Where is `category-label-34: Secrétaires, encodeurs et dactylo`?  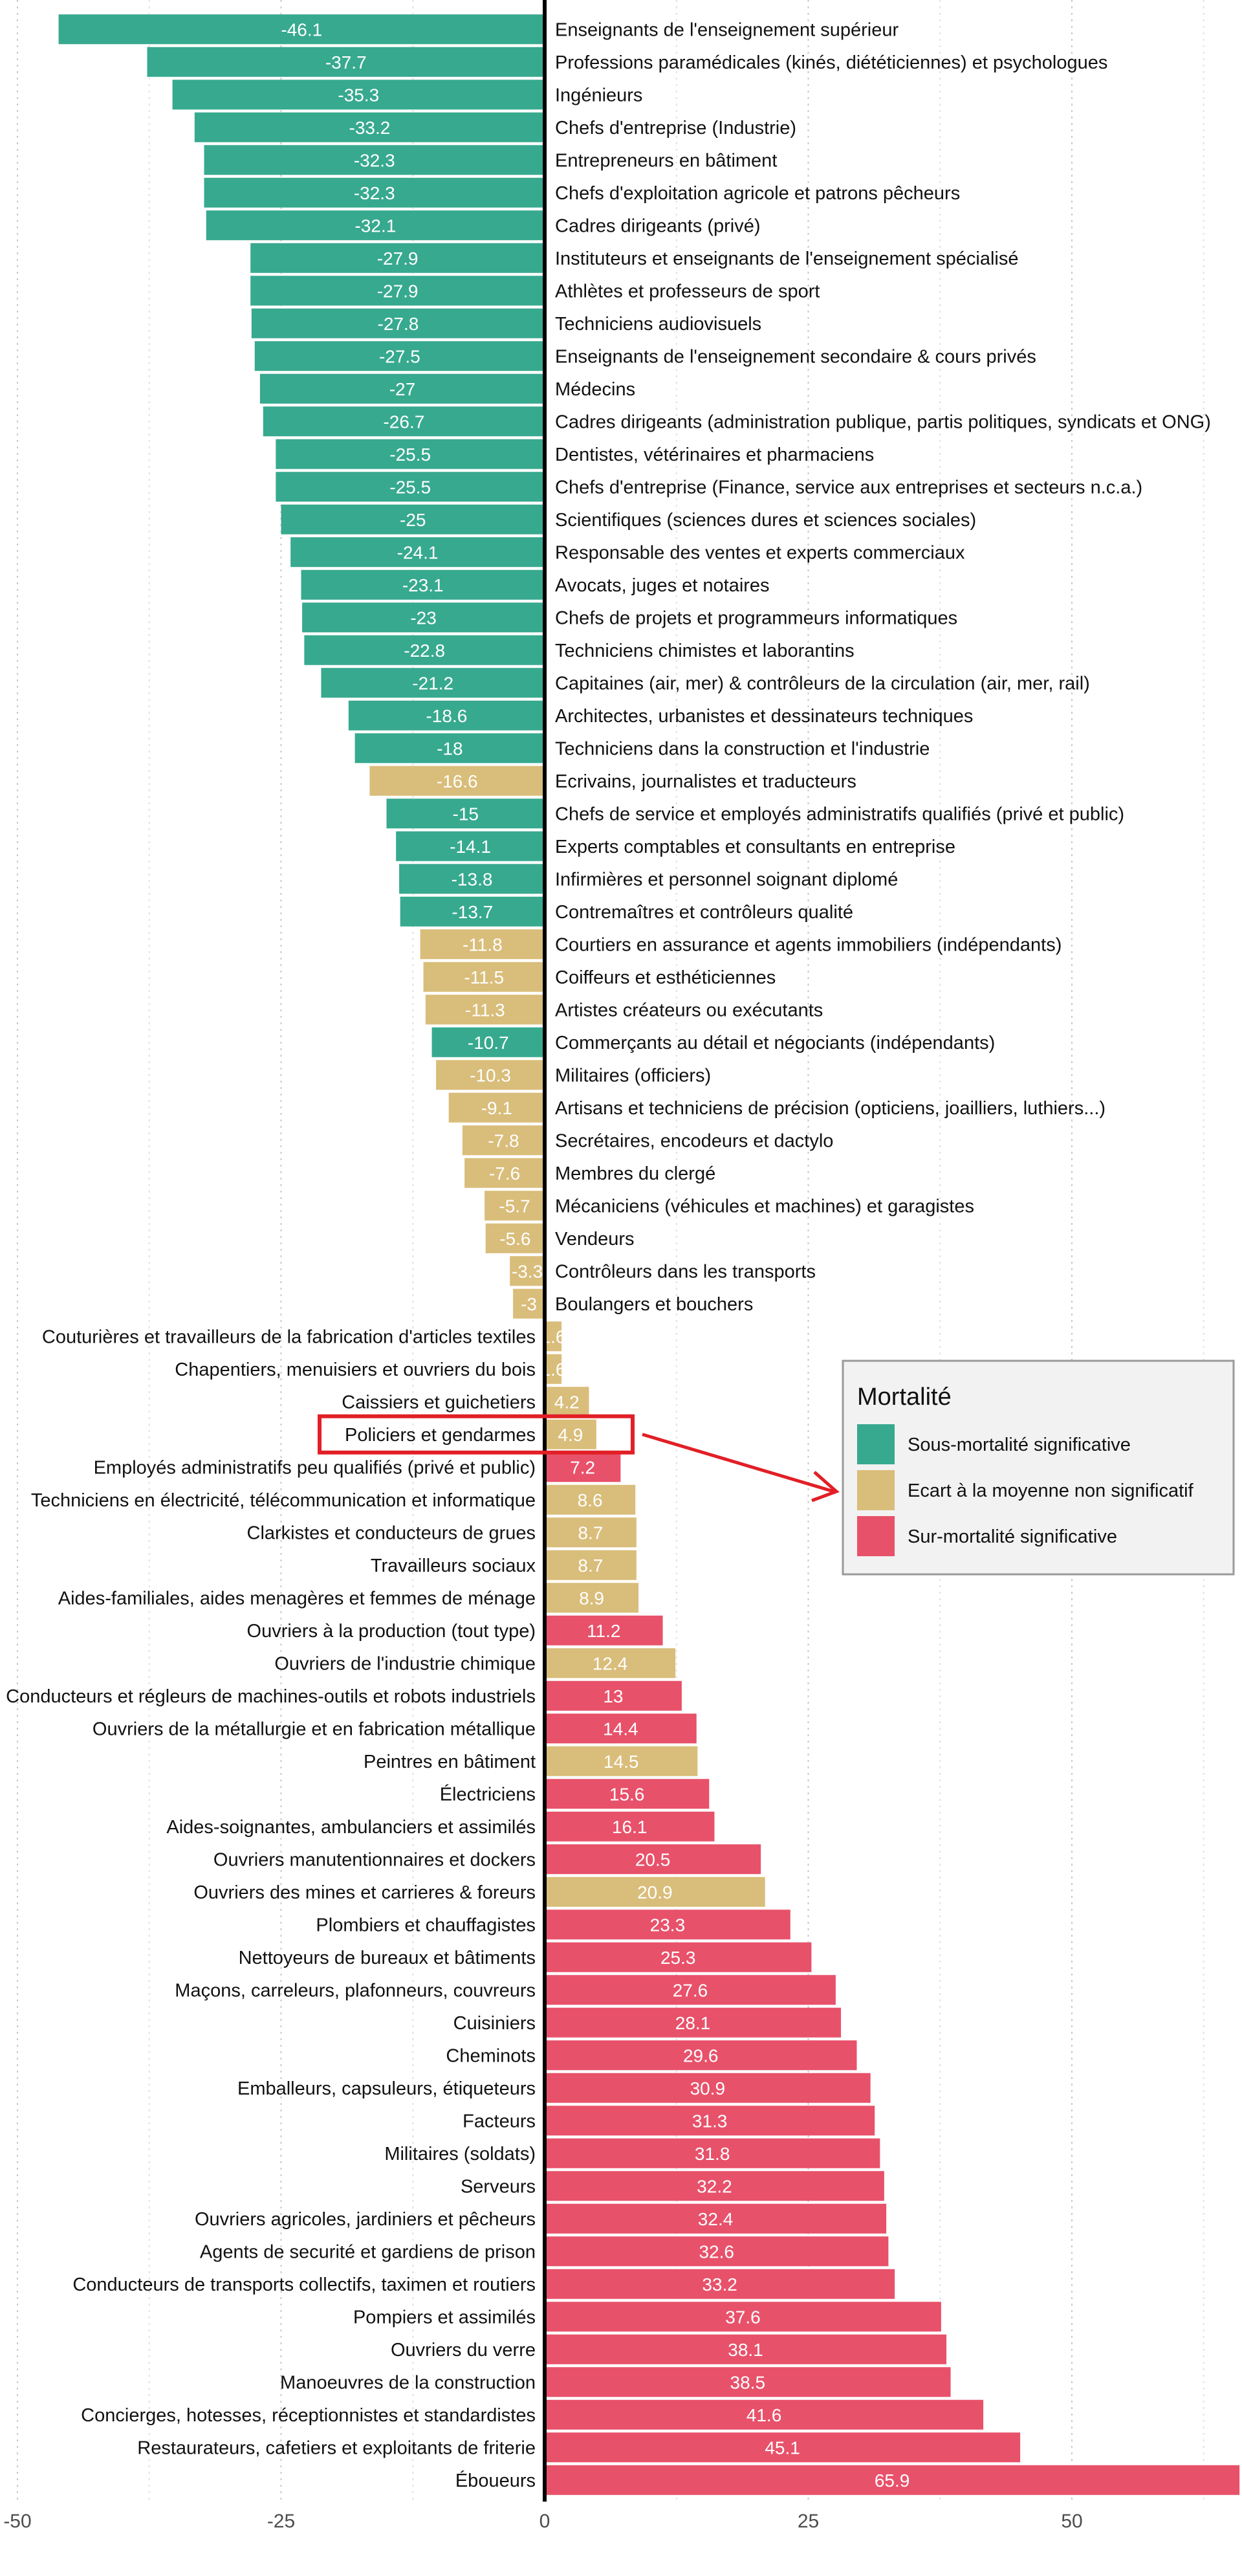 category-label-34: Secrétaires, encodeurs et dactylo is located at coordinates (694, 1140).